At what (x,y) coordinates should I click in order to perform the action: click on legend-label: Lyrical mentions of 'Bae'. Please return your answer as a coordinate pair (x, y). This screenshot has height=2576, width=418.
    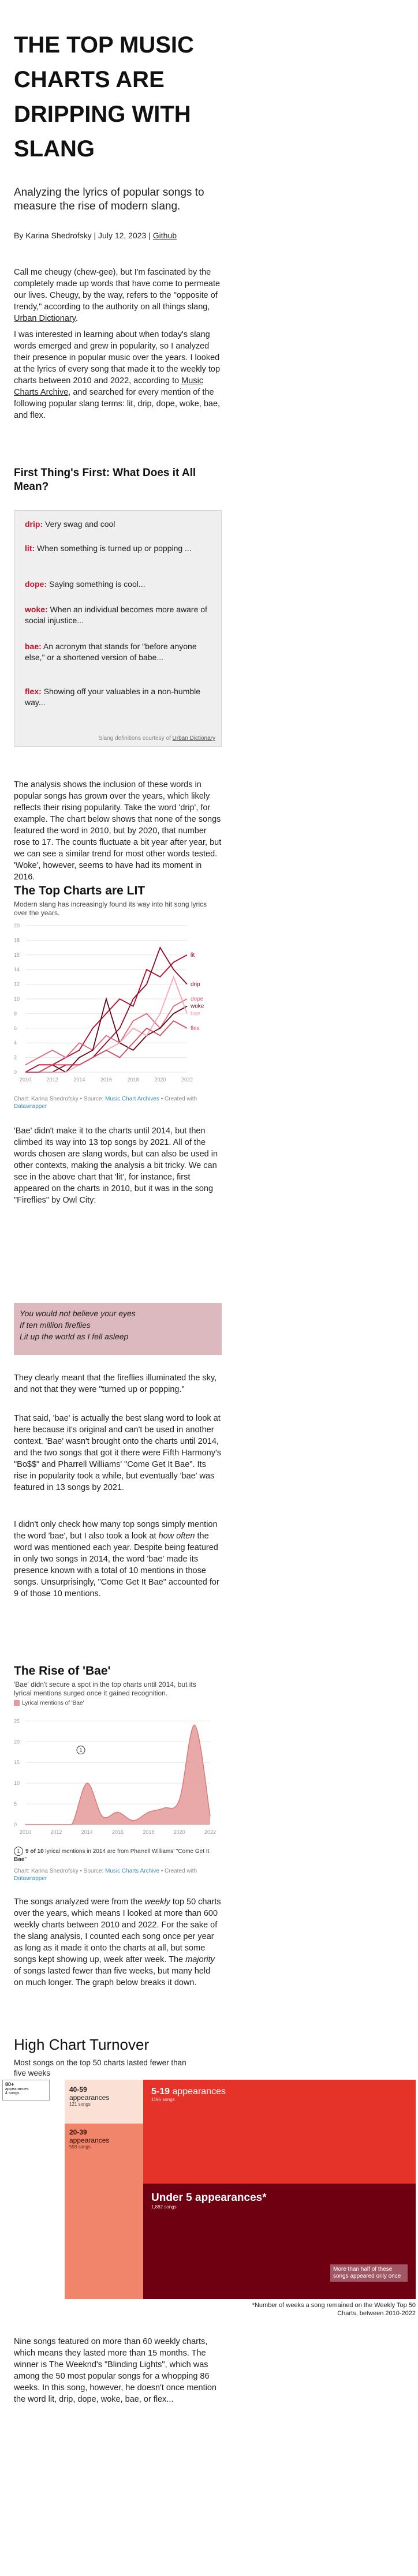
    Looking at the image, I should click on (53, 1703).